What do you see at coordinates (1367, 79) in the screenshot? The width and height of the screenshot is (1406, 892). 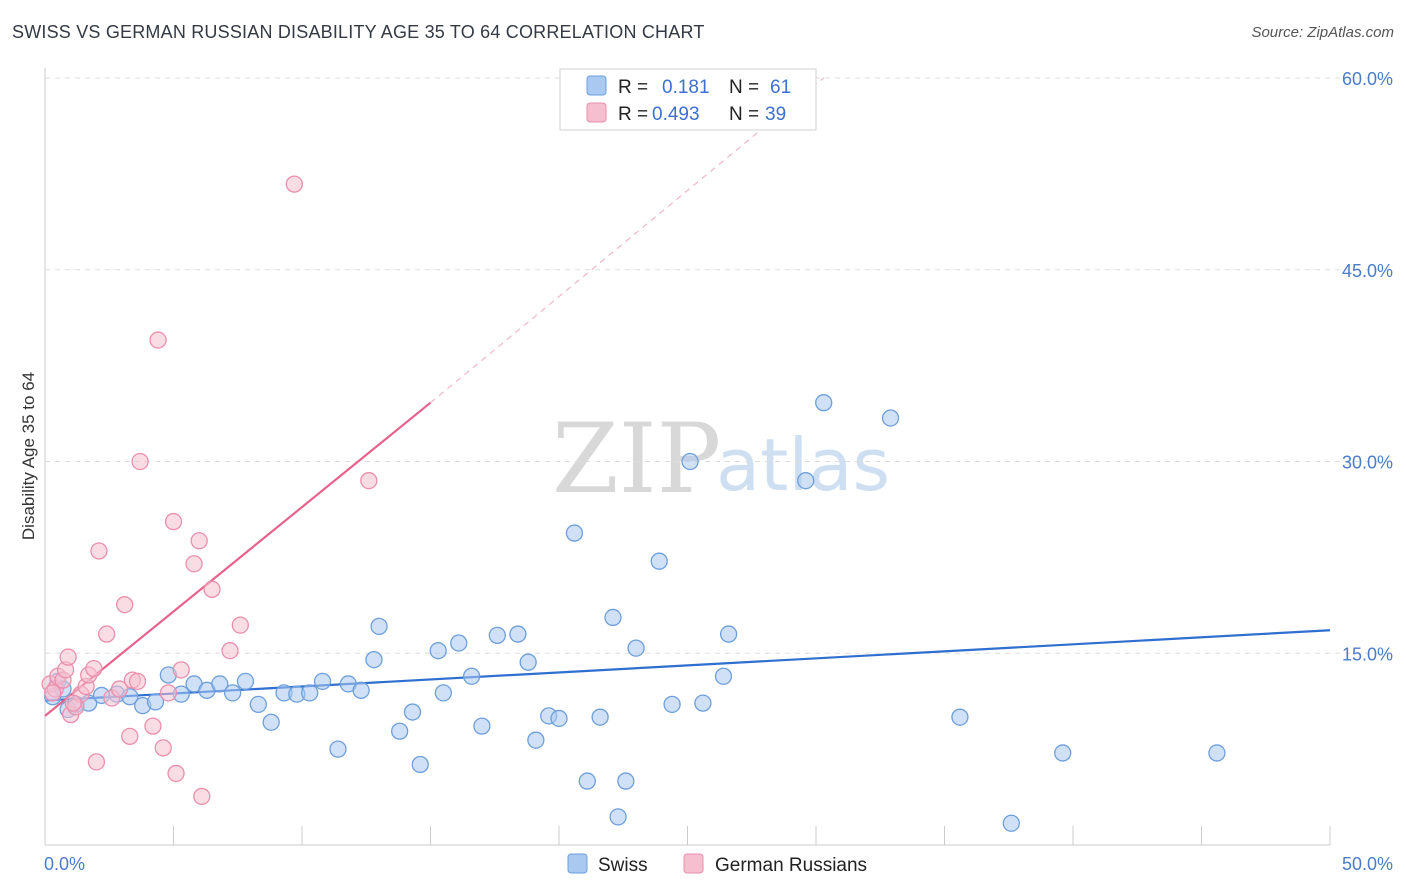 I see `y-tick-label: 60.0%` at bounding box center [1367, 79].